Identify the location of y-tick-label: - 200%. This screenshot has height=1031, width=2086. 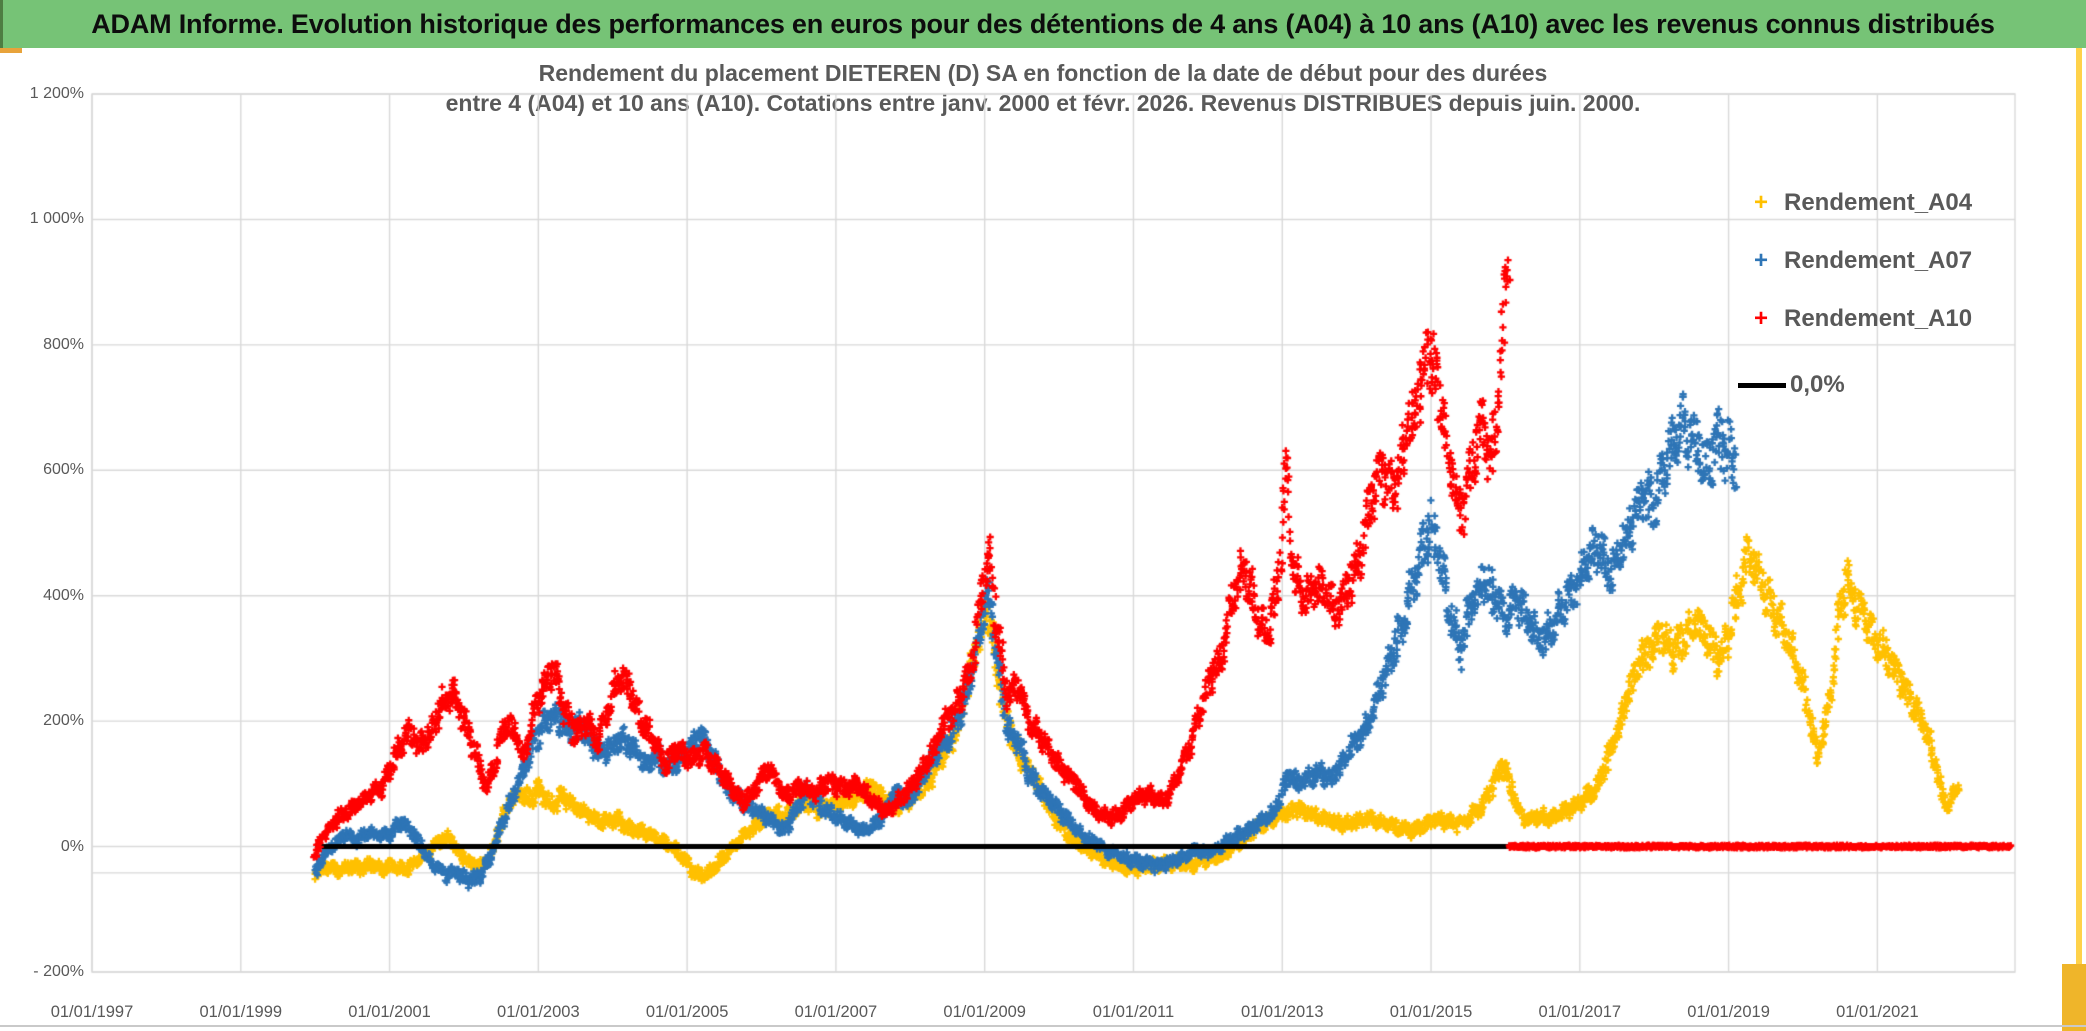
(58, 971).